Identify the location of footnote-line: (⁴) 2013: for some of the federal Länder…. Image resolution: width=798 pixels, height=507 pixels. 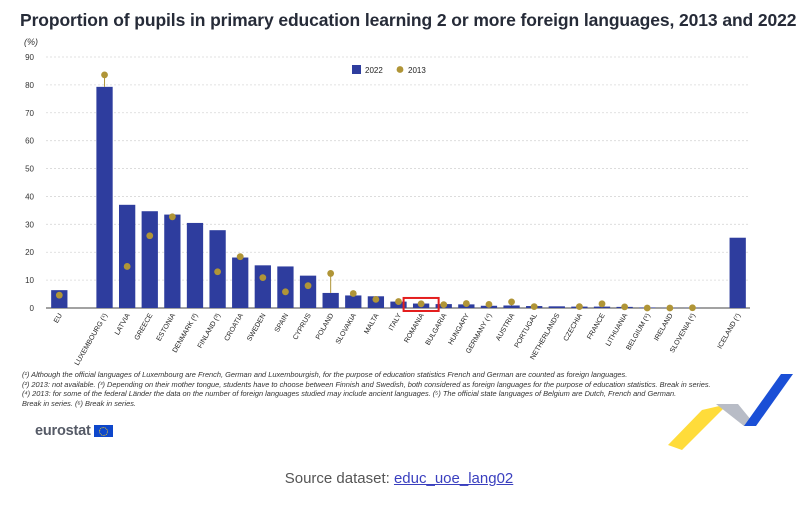
(349, 394).